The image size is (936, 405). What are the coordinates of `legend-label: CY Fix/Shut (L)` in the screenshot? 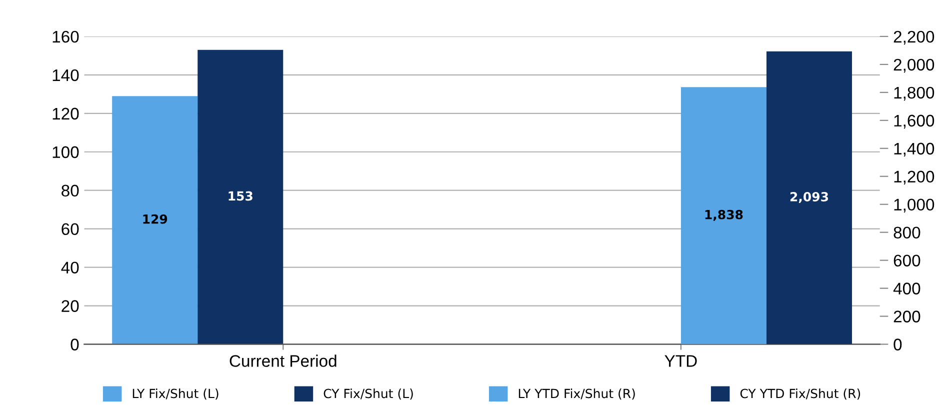 It's located at (368, 394).